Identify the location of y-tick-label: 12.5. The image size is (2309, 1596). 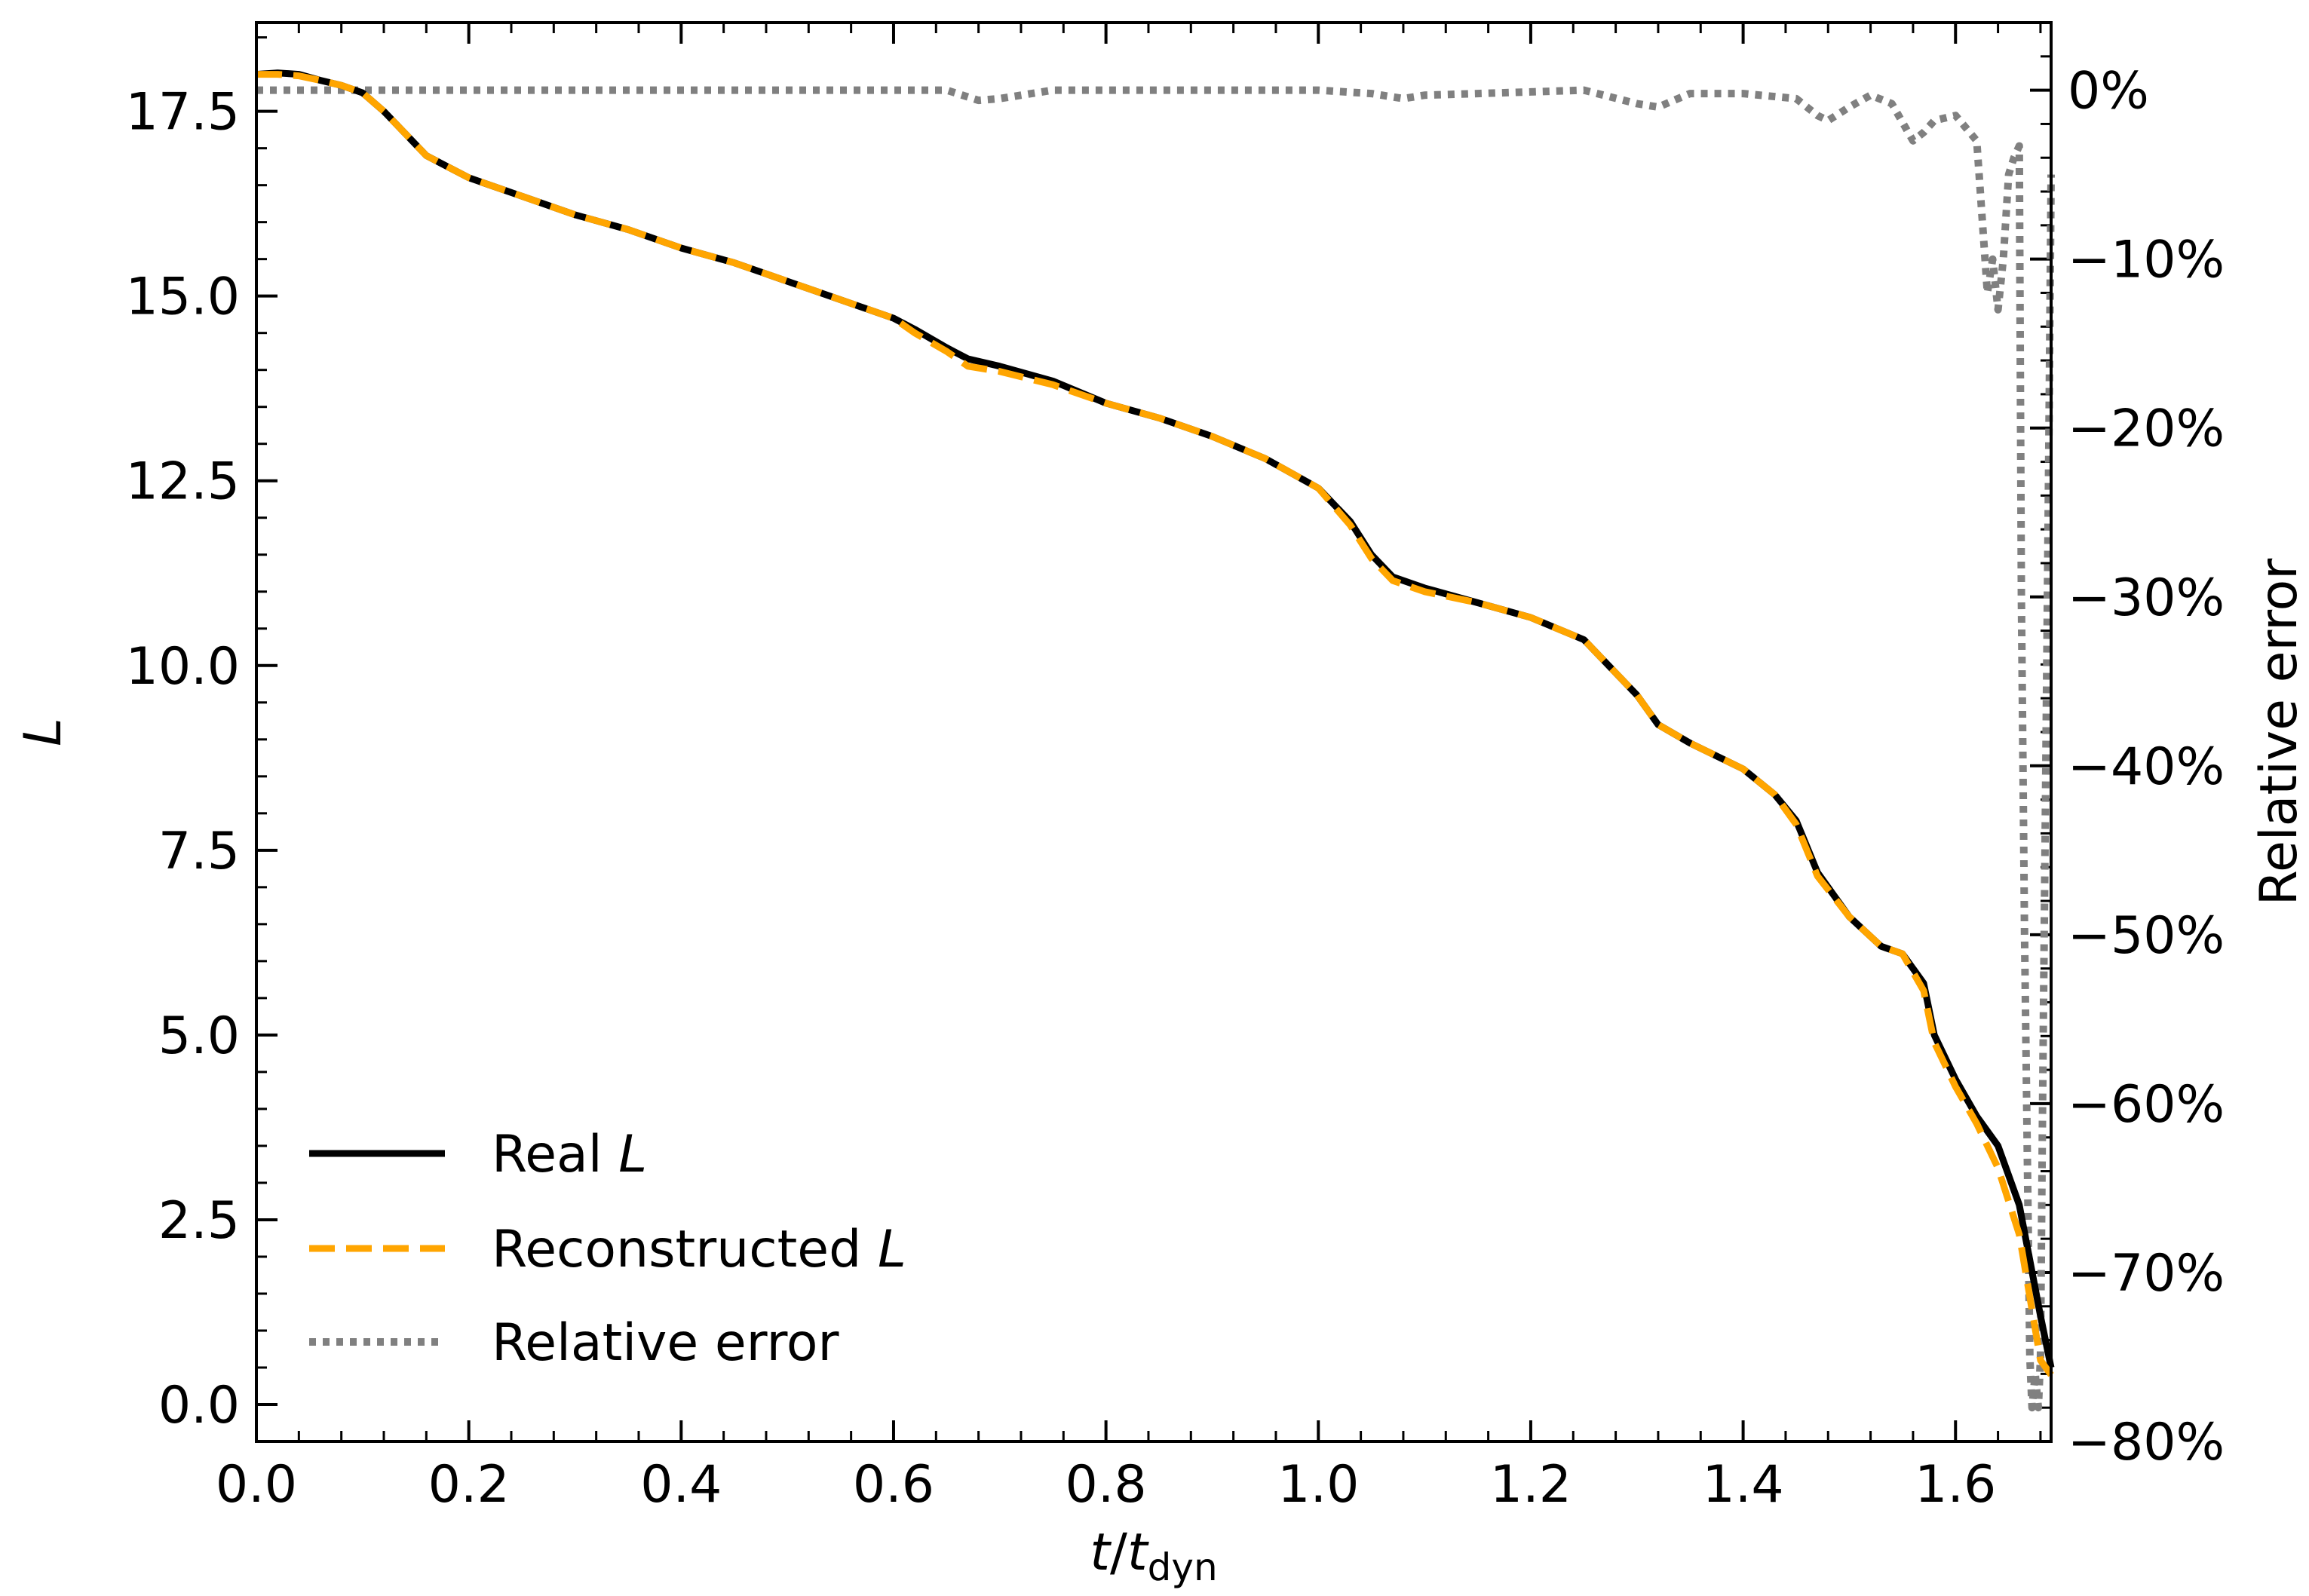
(183, 482).